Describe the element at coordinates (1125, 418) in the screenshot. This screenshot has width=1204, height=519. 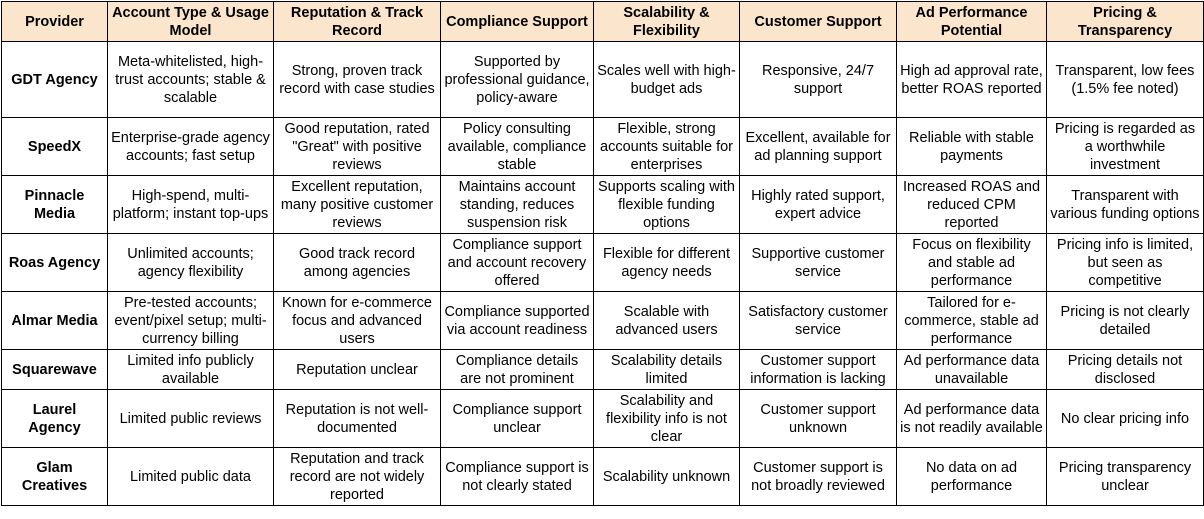
I see `pricing-cell: No clear pricing info` at that location.